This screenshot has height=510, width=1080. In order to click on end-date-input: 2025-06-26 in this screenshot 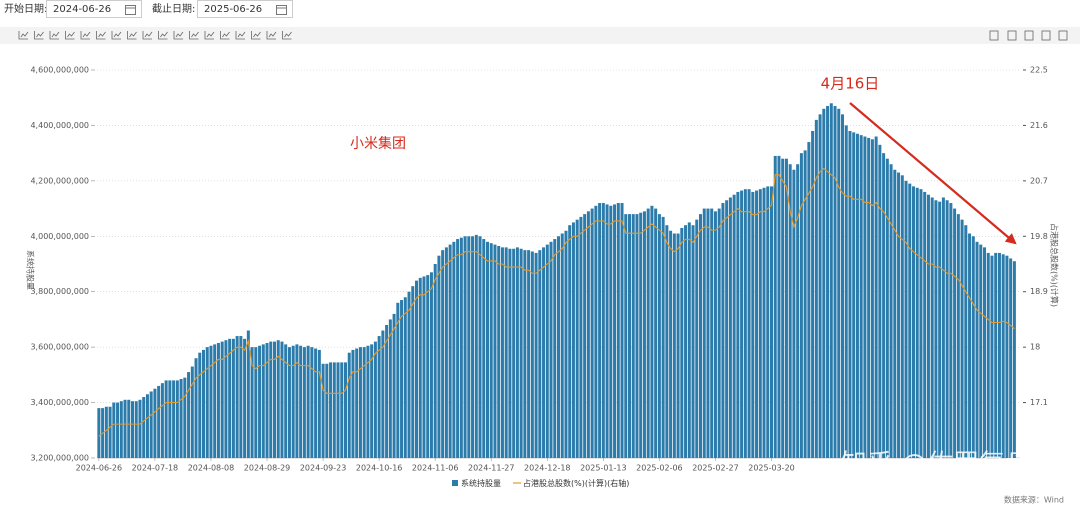, I will do `click(245, 9)`.